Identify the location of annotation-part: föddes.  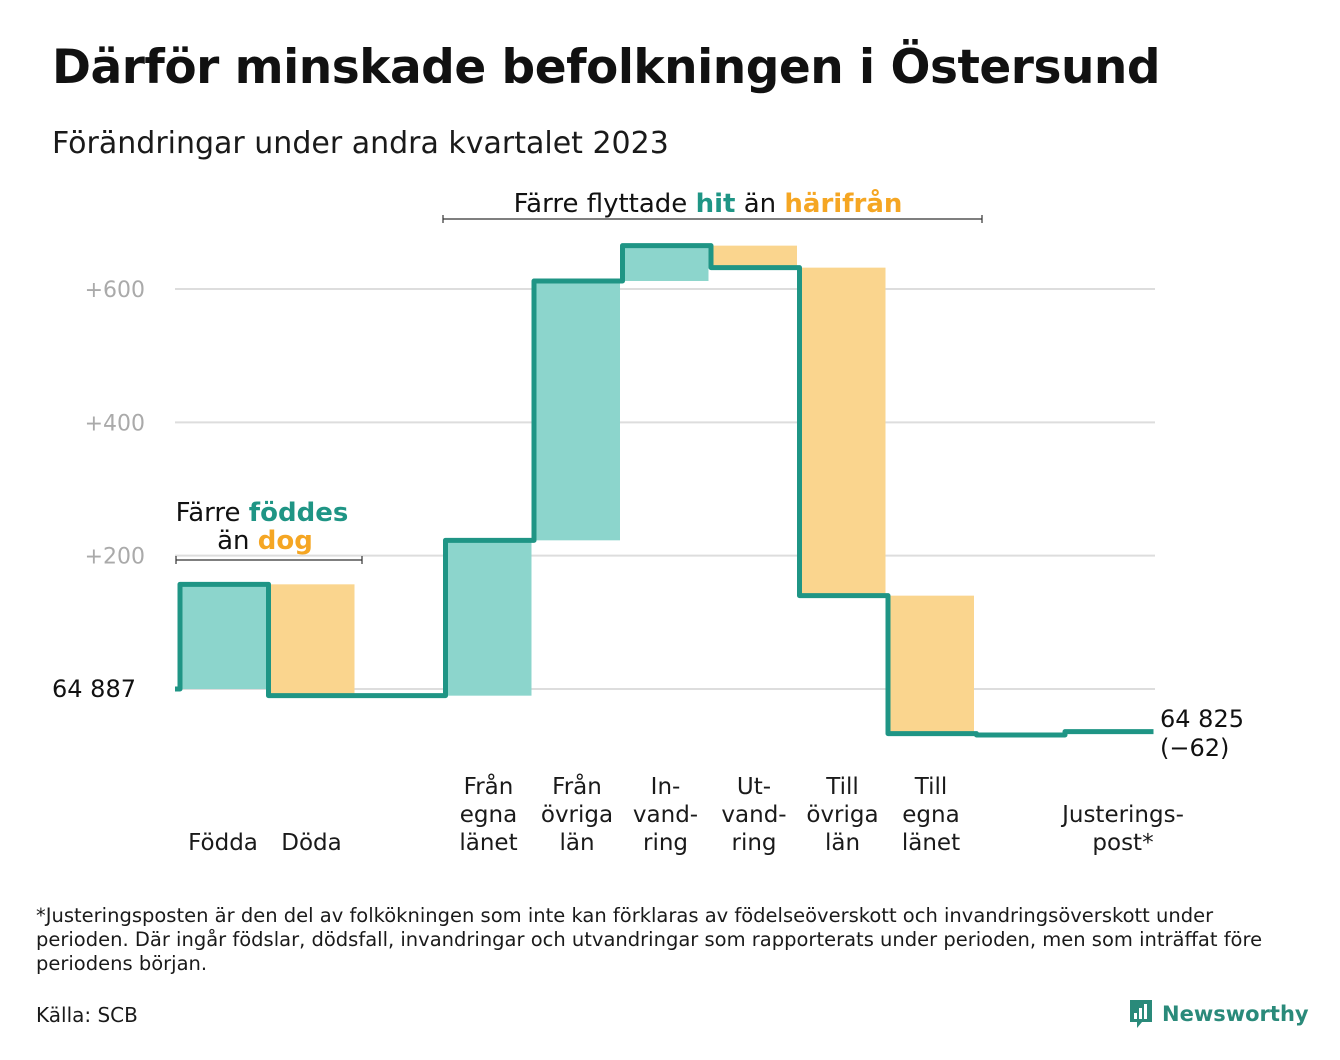
(299, 513).